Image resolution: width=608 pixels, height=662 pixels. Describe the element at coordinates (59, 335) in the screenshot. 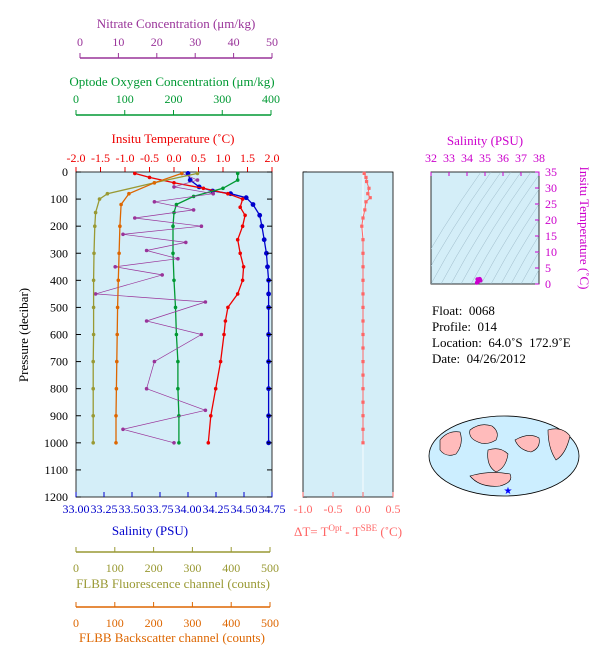

I see `pressure-tick-label: 600` at that location.